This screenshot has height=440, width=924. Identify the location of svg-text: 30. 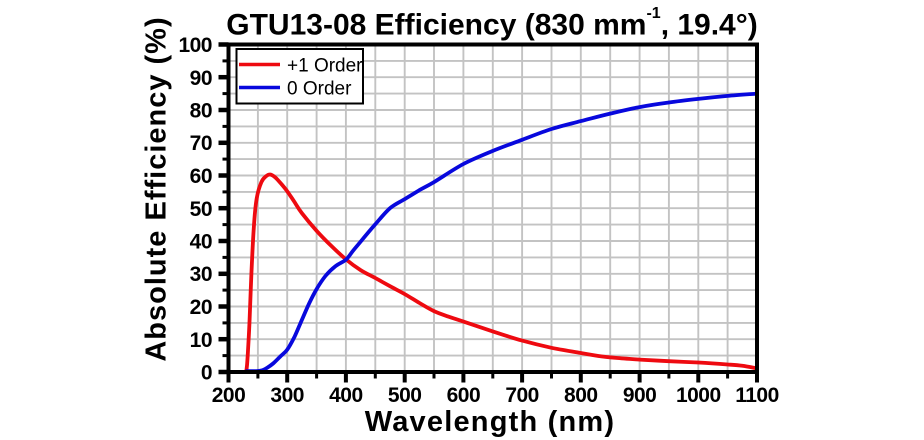
(201, 274).